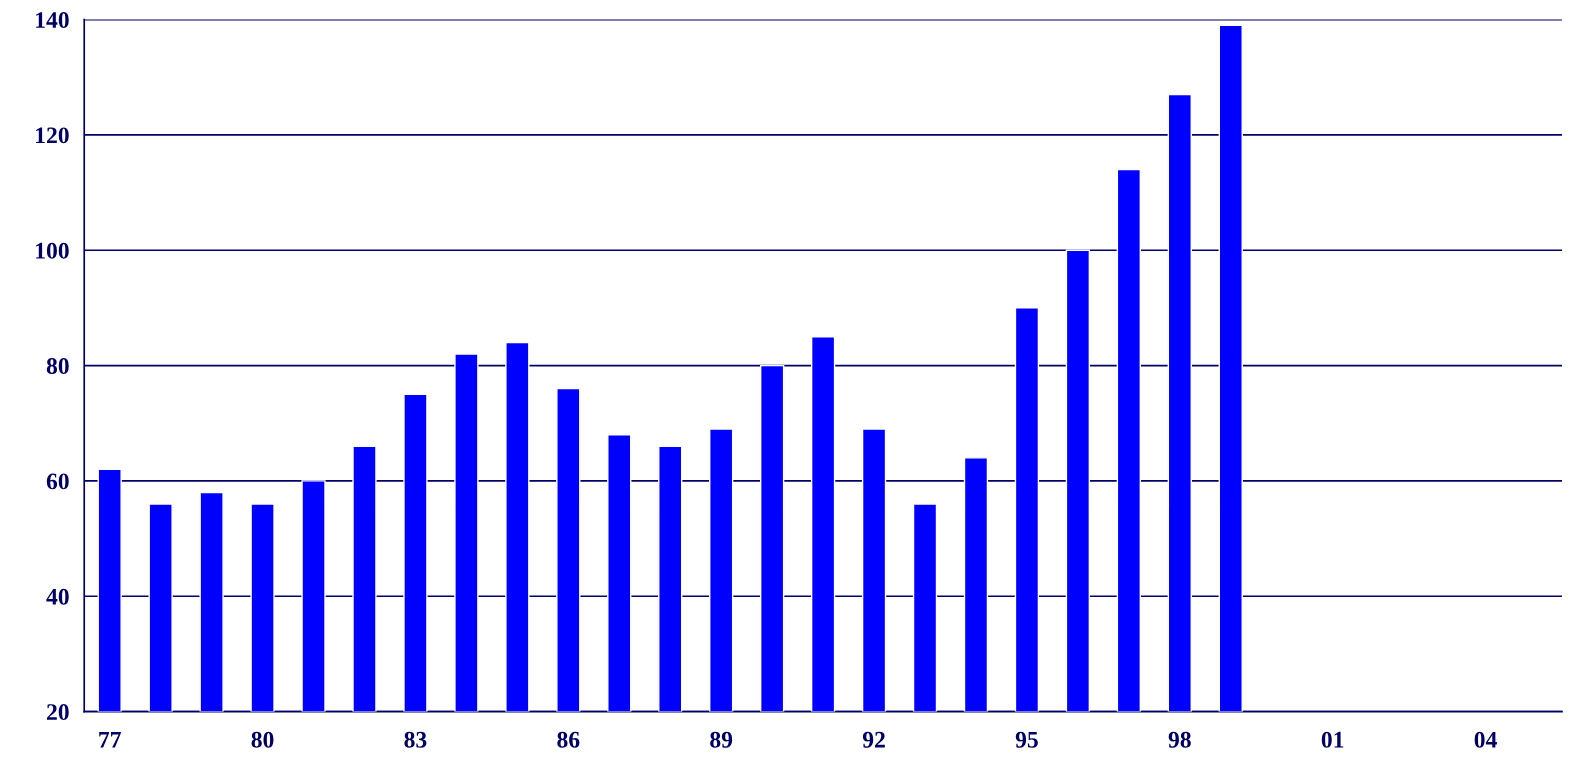  I want to click on x-tick-label: 92, so click(873, 739).